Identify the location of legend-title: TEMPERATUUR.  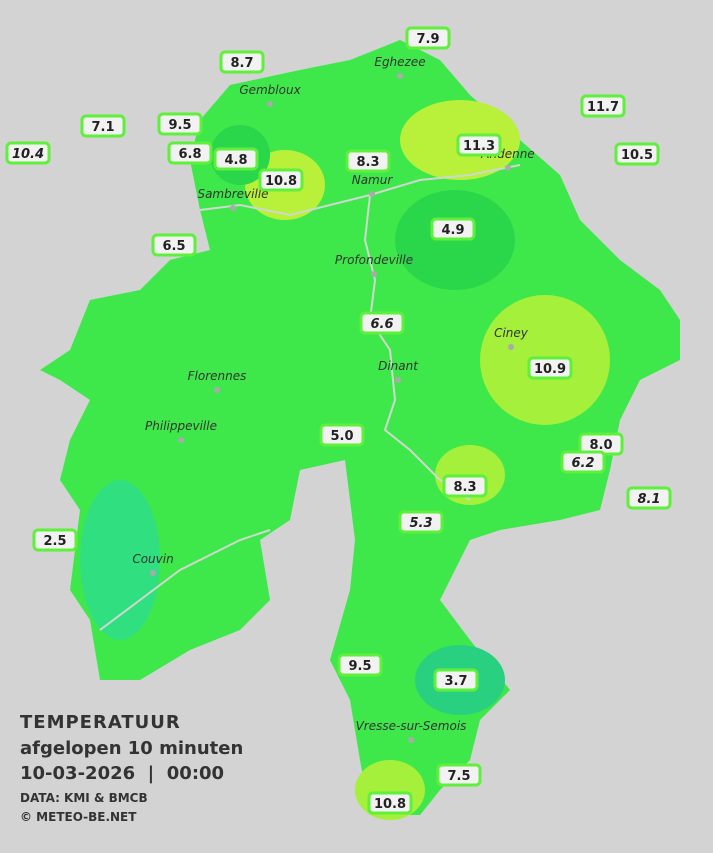
(100, 722).